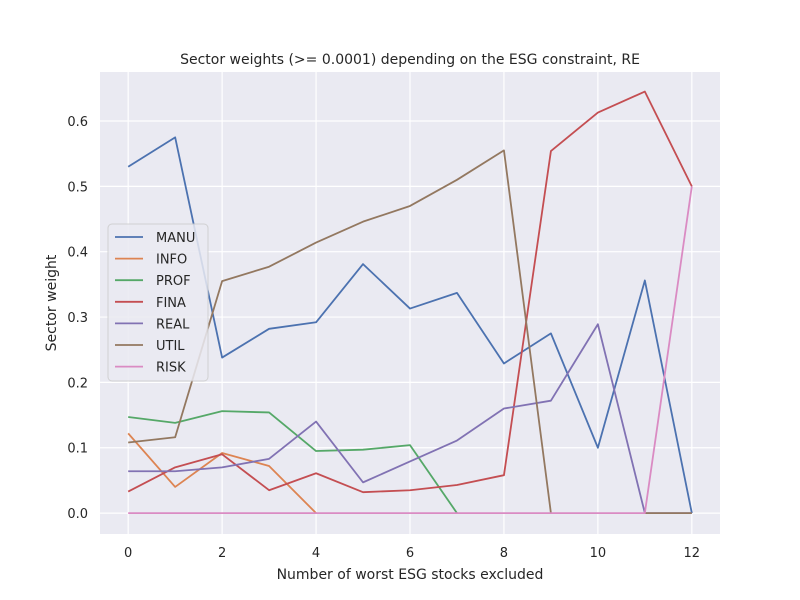 This screenshot has height=600, width=800. I want to click on legend-label-real: REAL, so click(173, 324).